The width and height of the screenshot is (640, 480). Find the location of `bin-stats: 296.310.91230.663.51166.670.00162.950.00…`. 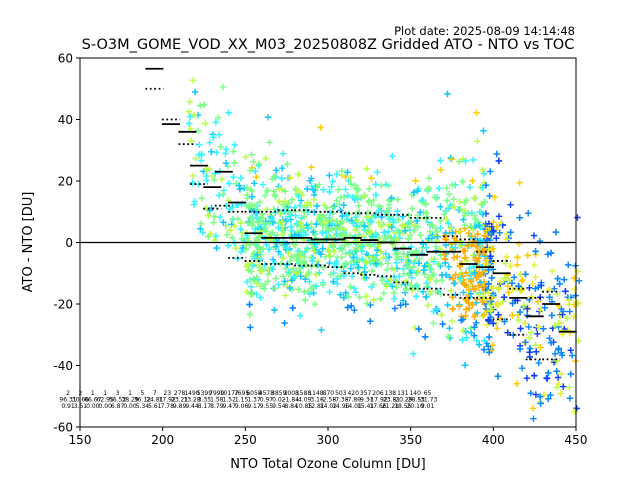

bin-stats: 296.310.91230.663.51166.670.00162.950.00… is located at coordinates (248, 400).